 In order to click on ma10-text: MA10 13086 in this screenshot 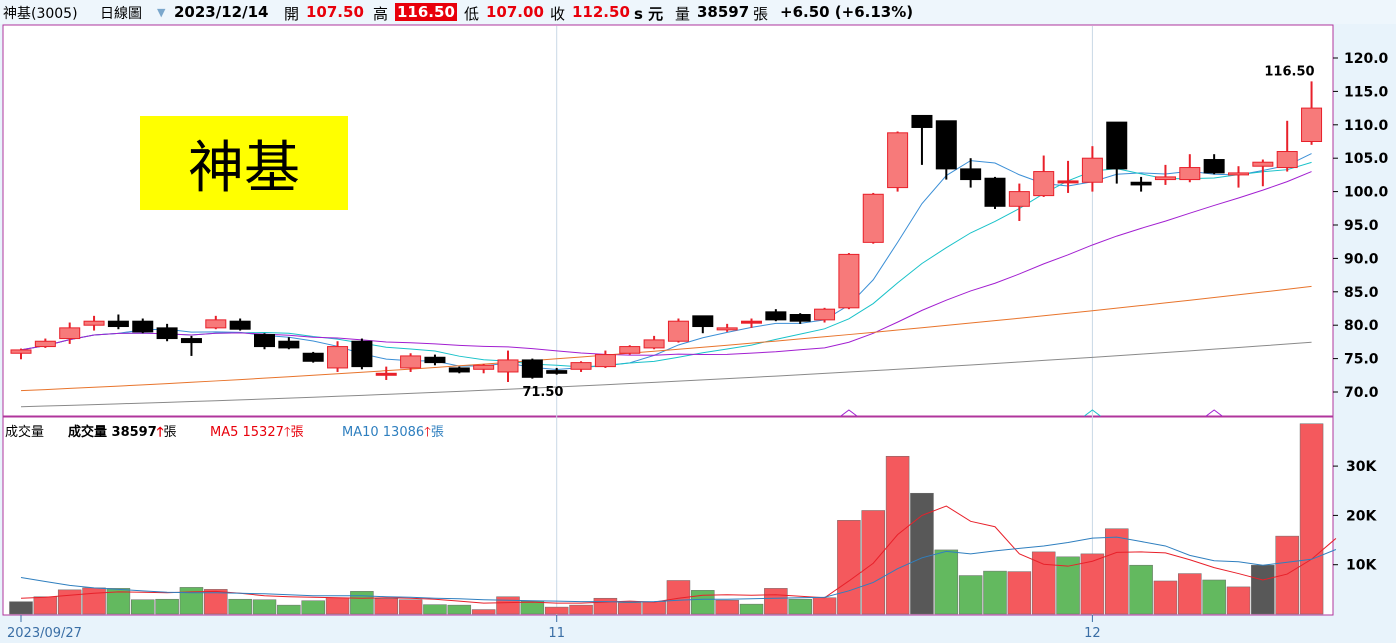, I will do `click(383, 432)`.